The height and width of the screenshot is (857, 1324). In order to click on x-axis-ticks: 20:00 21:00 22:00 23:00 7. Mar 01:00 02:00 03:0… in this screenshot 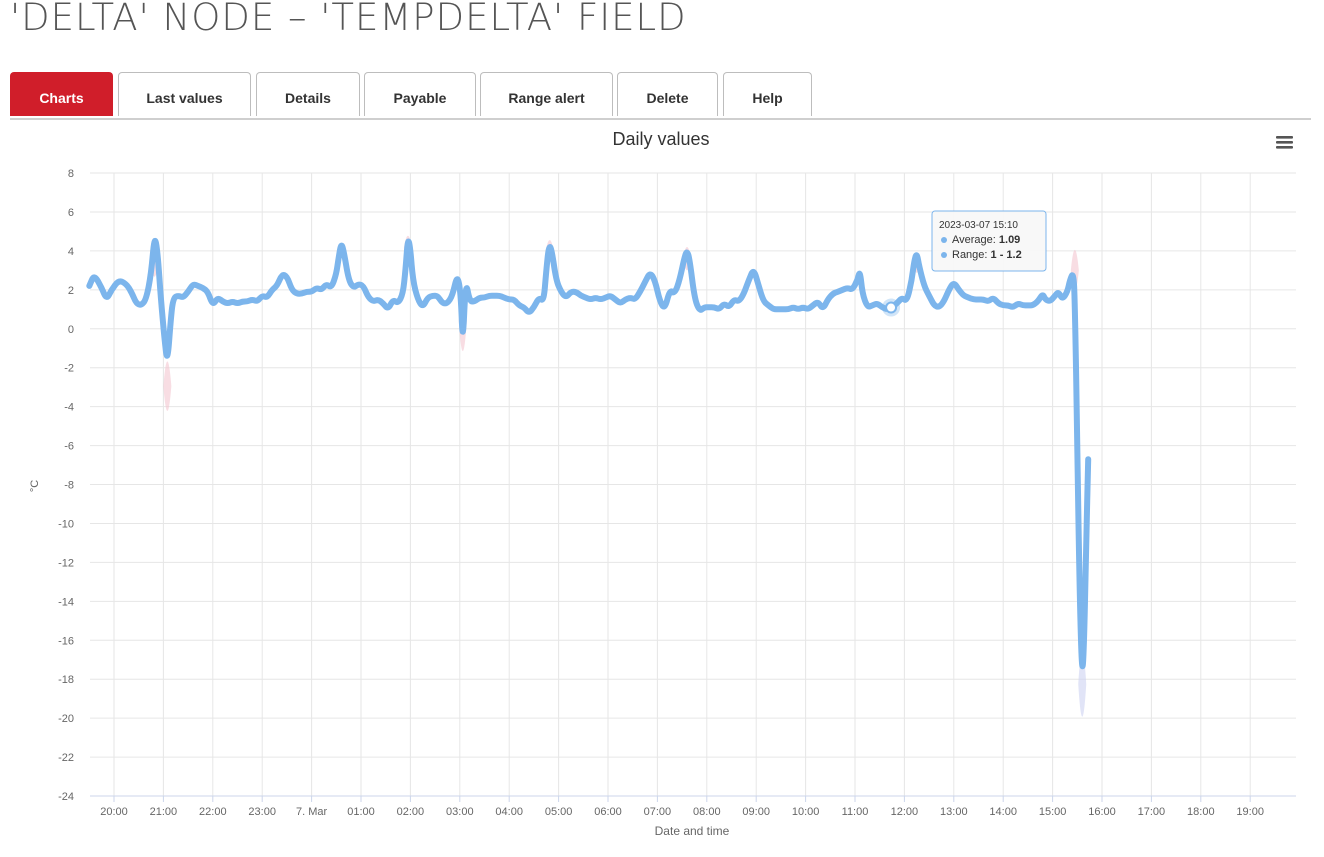, I will do `click(682, 812)`.